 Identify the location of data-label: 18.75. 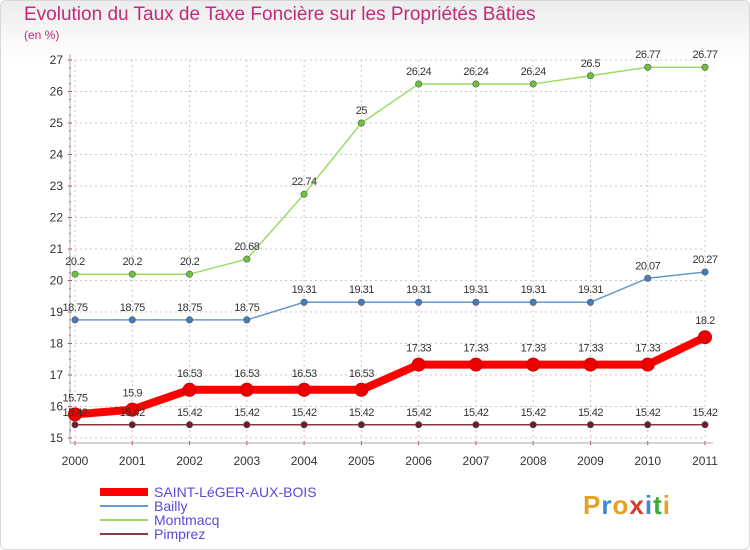
(74, 308).